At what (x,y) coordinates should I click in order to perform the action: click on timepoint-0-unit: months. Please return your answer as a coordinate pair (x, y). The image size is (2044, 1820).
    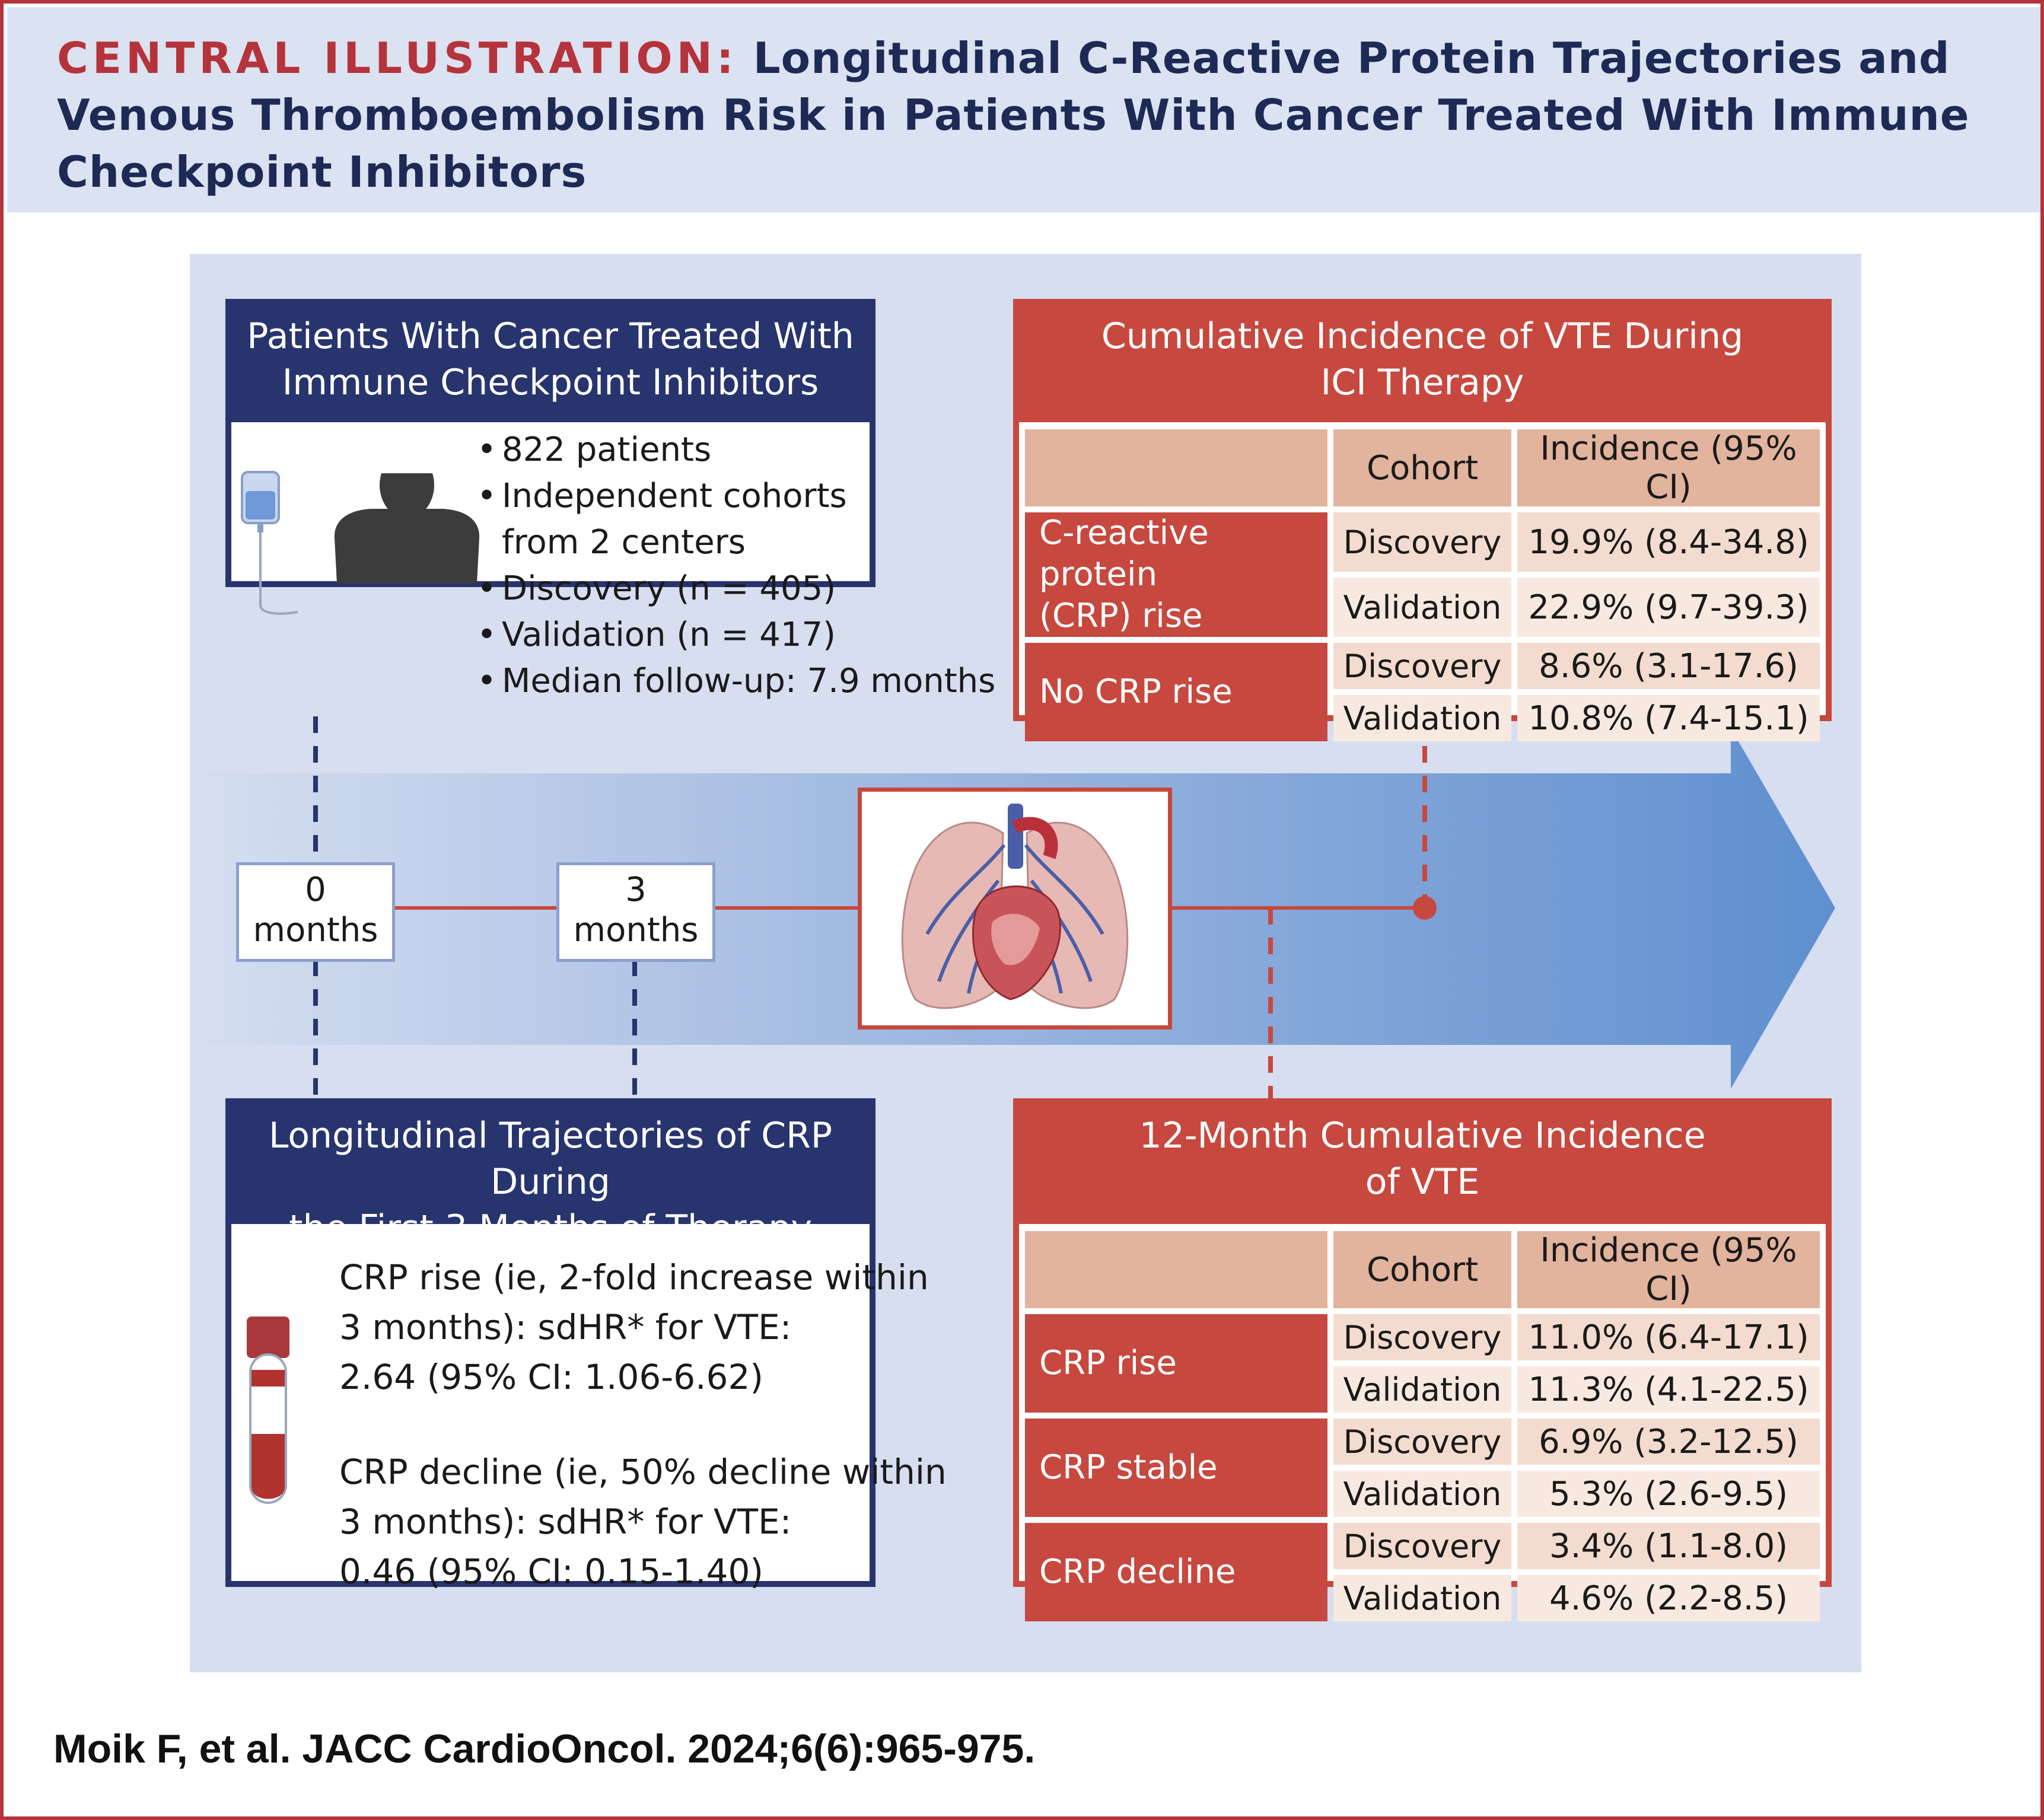
    Looking at the image, I should click on (315, 930).